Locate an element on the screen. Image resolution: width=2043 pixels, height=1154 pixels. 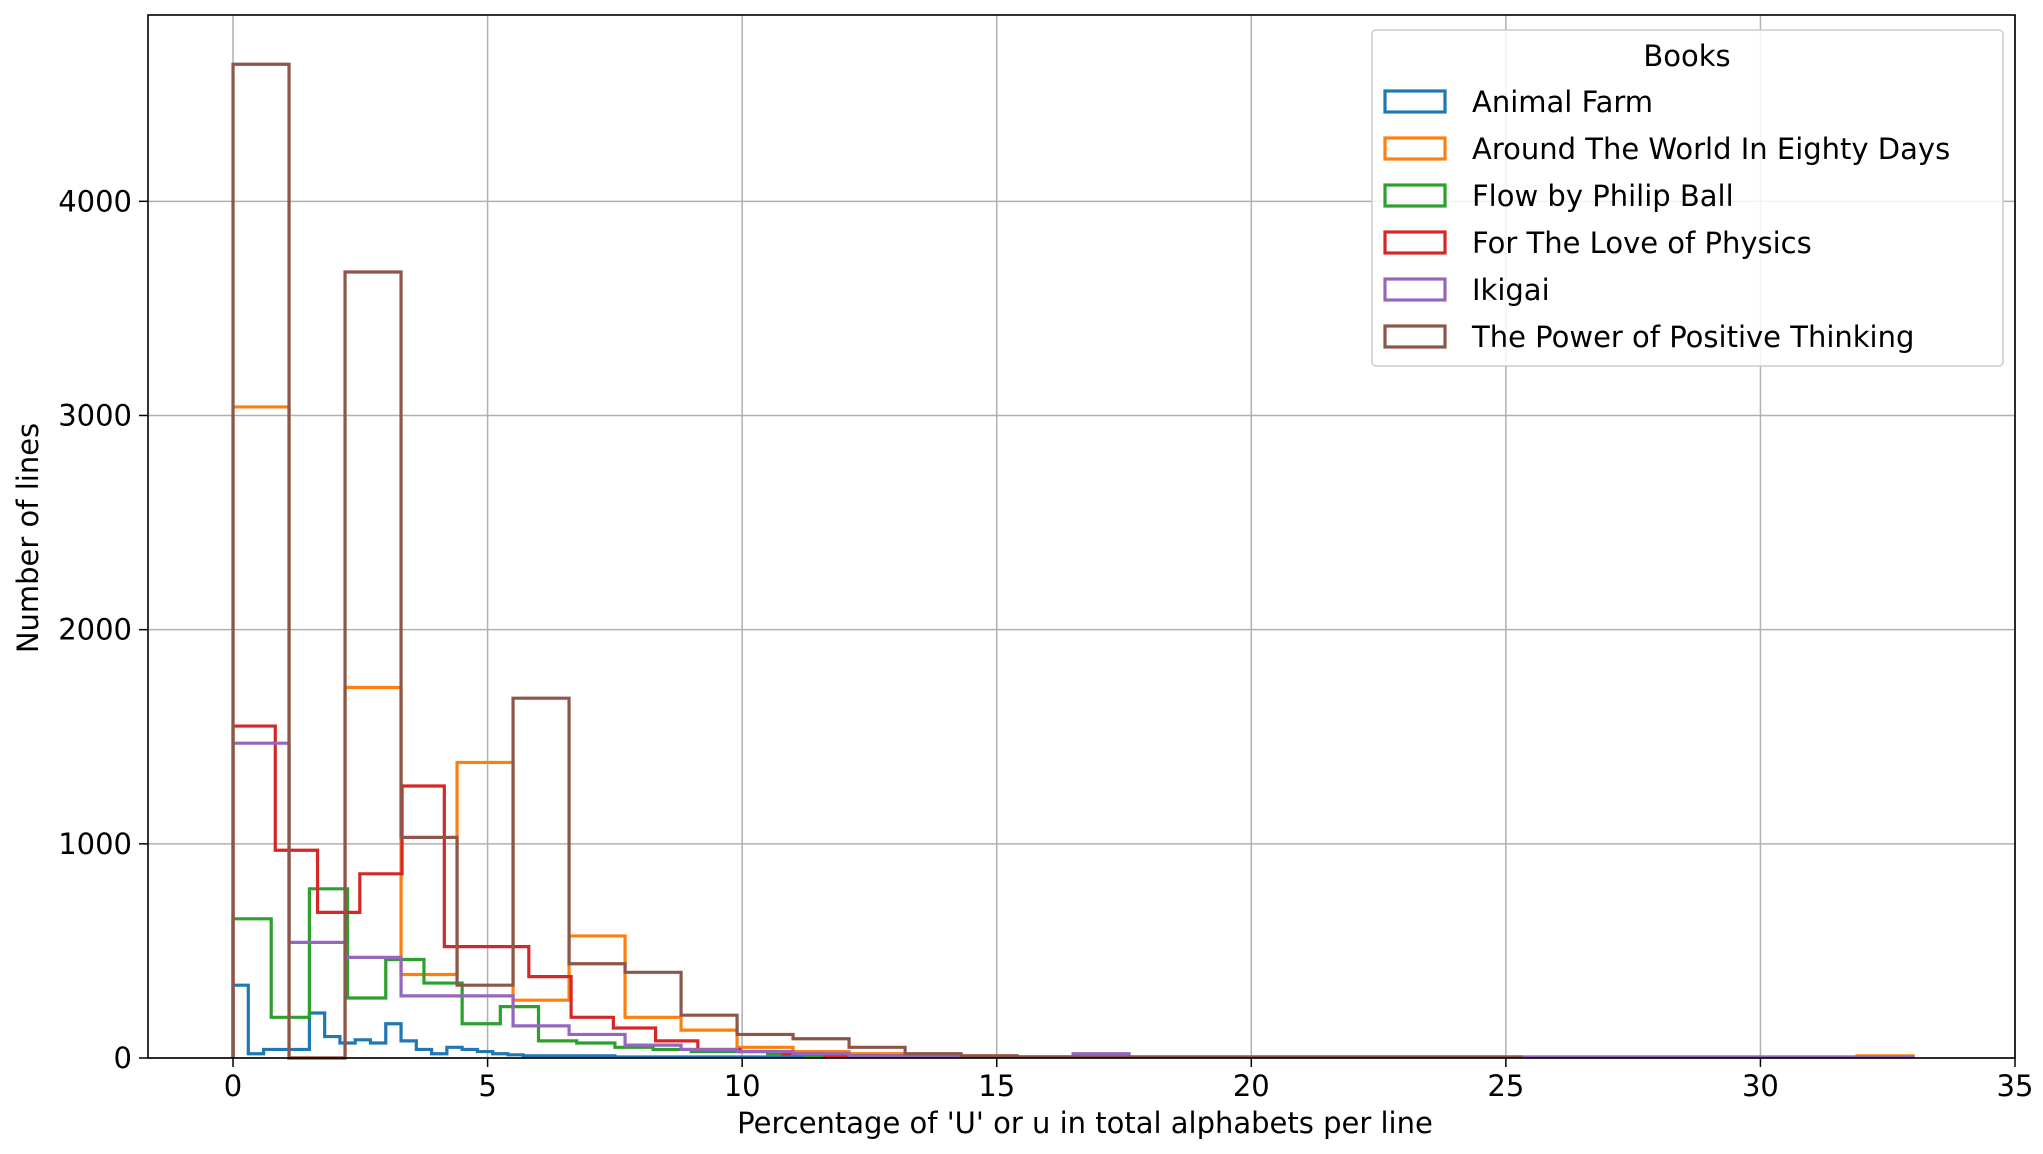
histogram-for-the-love-of-physics is located at coordinates (655, 891).